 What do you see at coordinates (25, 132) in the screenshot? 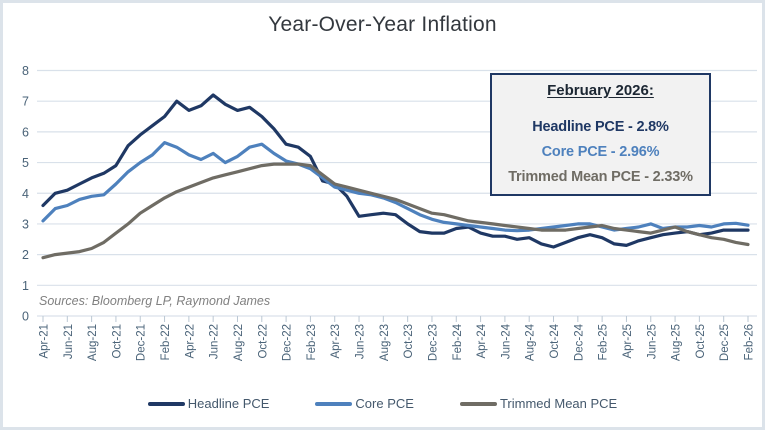
I see `y-axis-tick-label: 6` at bounding box center [25, 132].